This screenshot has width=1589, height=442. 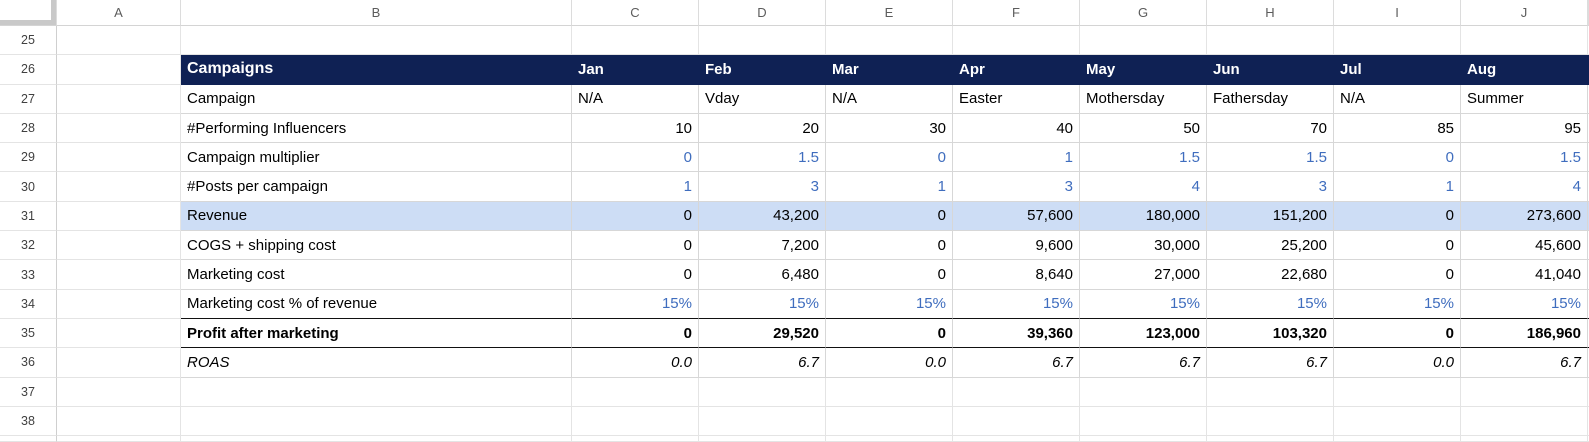 What do you see at coordinates (1143, 275) in the screenshot?
I see `cell-G33: 27,000` at bounding box center [1143, 275].